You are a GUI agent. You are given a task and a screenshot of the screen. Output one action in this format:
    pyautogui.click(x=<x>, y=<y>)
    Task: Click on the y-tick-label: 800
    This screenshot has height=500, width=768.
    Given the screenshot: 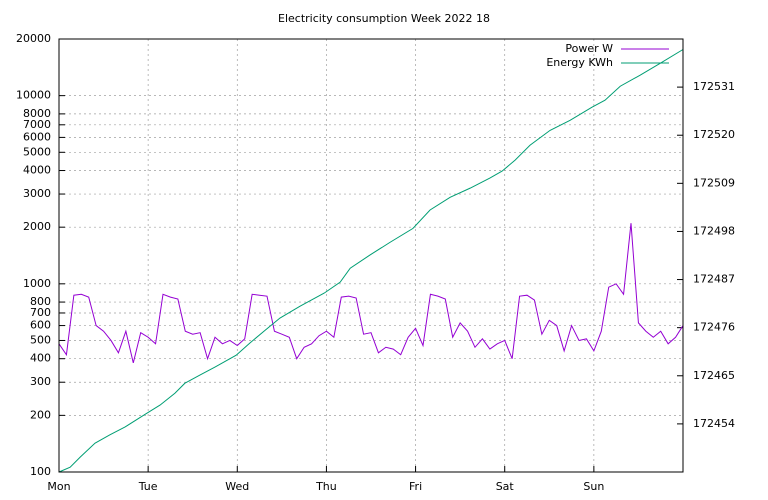 What is the action you would take?
    pyautogui.click(x=40, y=301)
    